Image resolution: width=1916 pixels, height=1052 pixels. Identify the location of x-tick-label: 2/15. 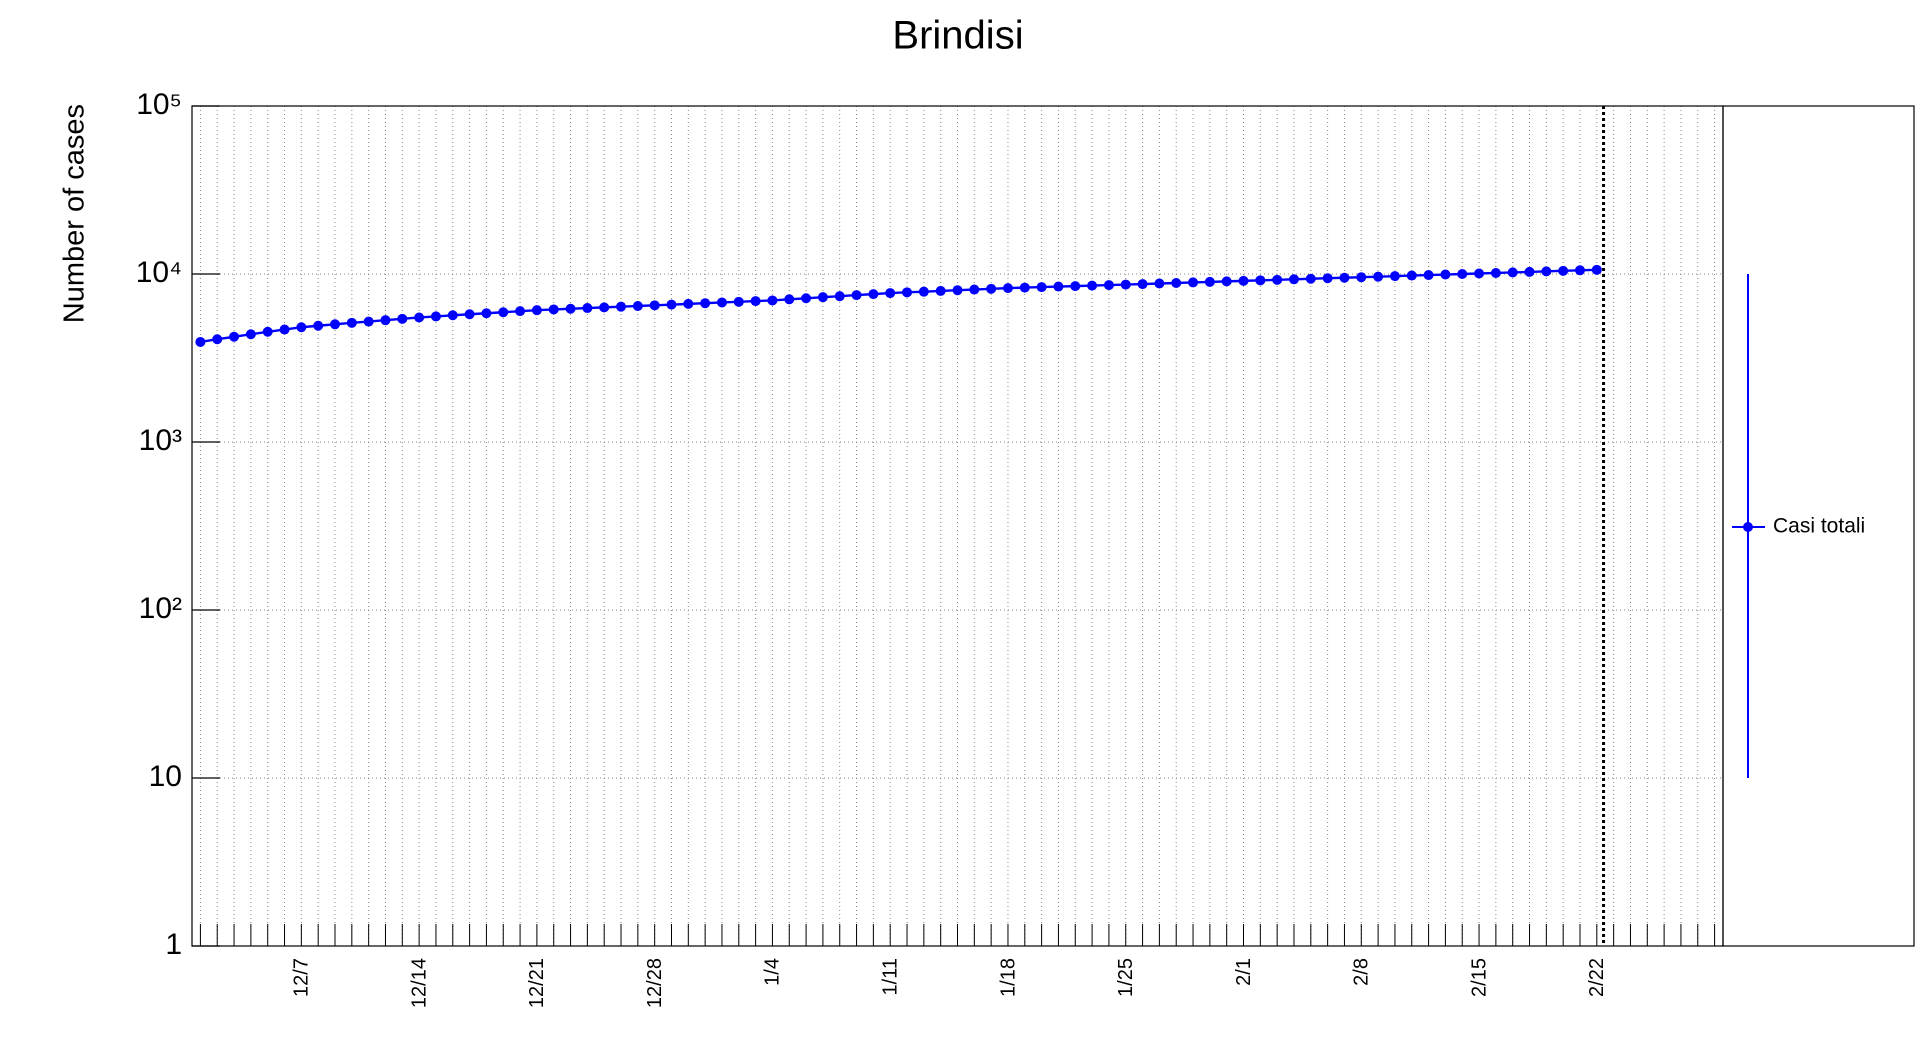
(1479, 977).